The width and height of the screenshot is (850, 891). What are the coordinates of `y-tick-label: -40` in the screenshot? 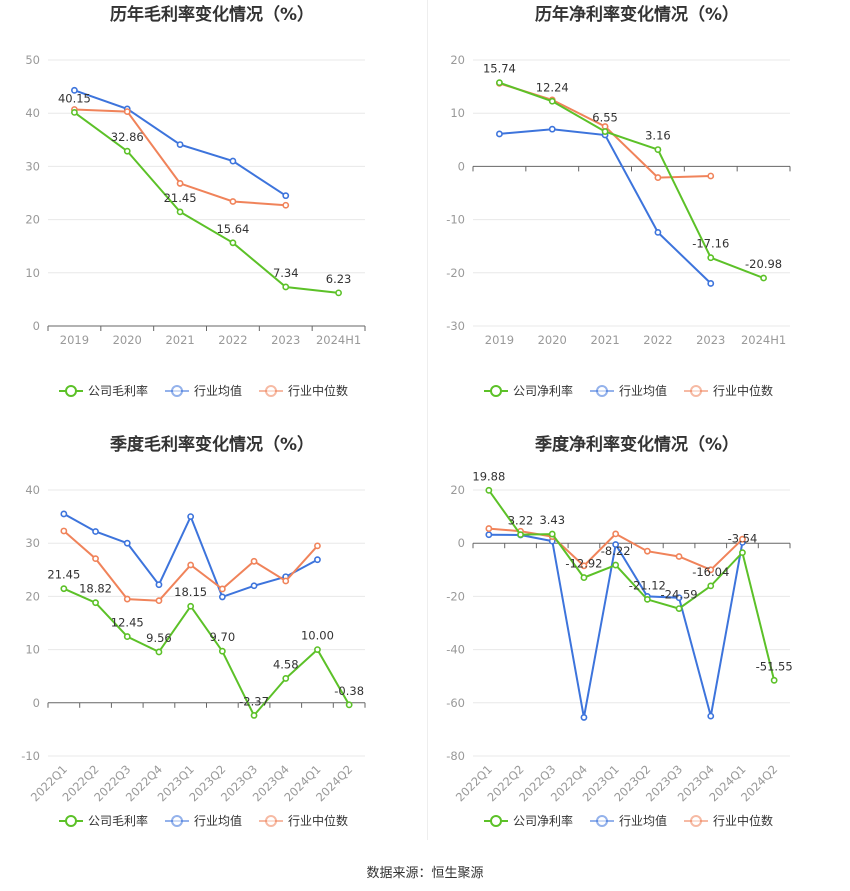 It's located at (455, 650).